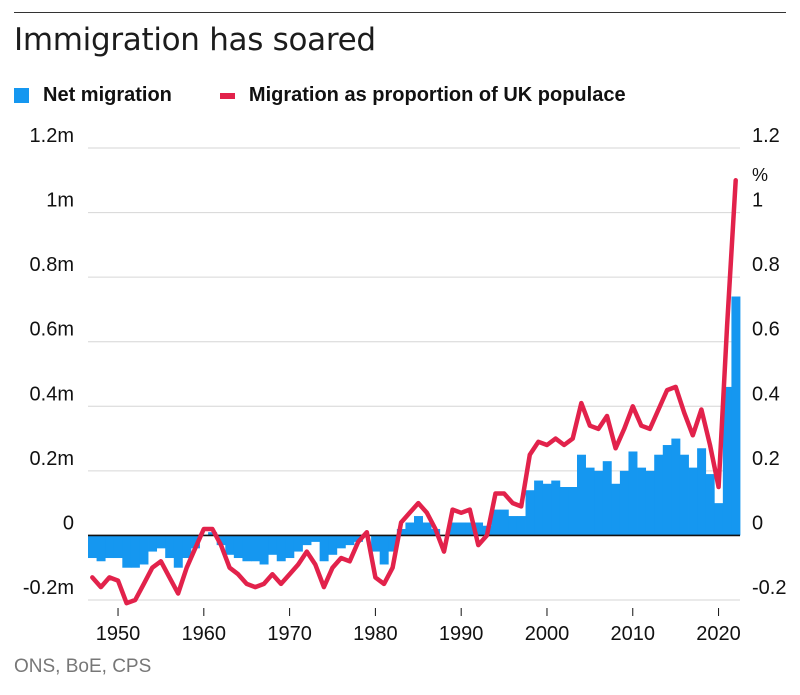  What do you see at coordinates (766, 136) in the screenshot?
I see `right-axis-tick-label: 1.2` at bounding box center [766, 136].